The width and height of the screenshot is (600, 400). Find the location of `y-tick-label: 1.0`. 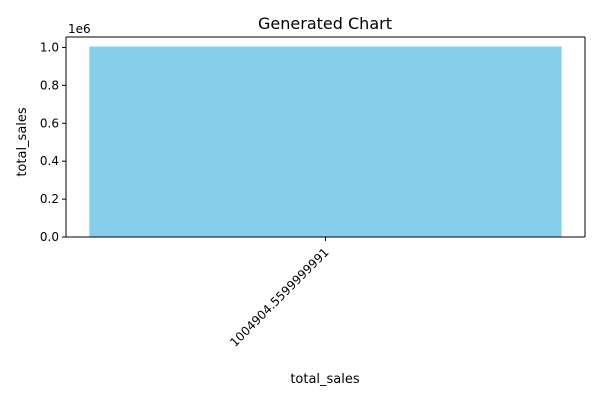

y-tick-label: 1.0 is located at coordinates (49, 47).